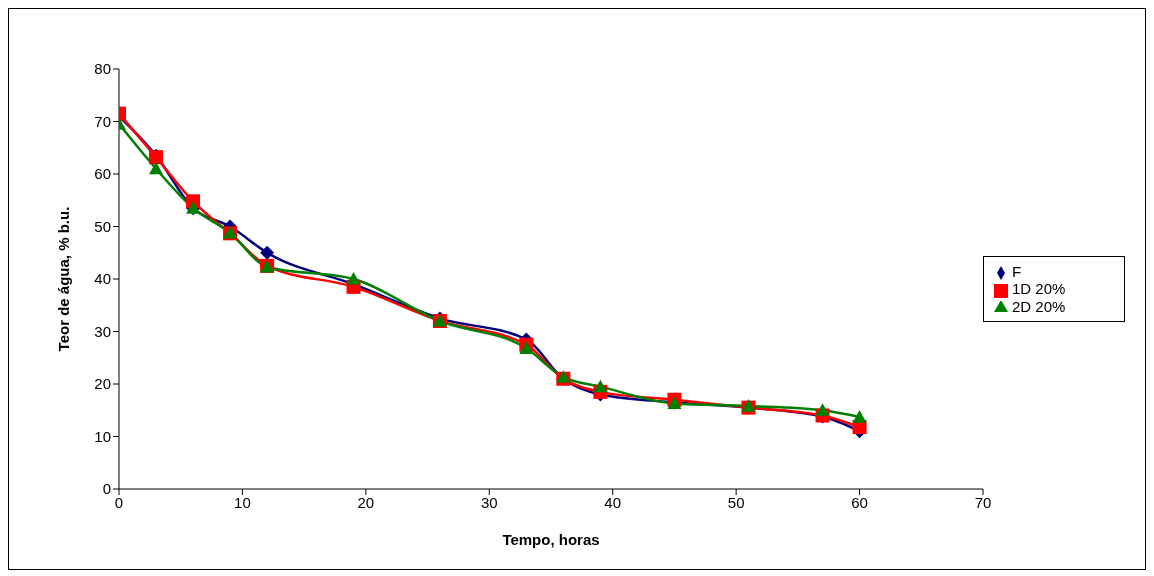 This screenshot has width=1154, height=576. I want to click on y-tick-label: 0, so click(106, 489).